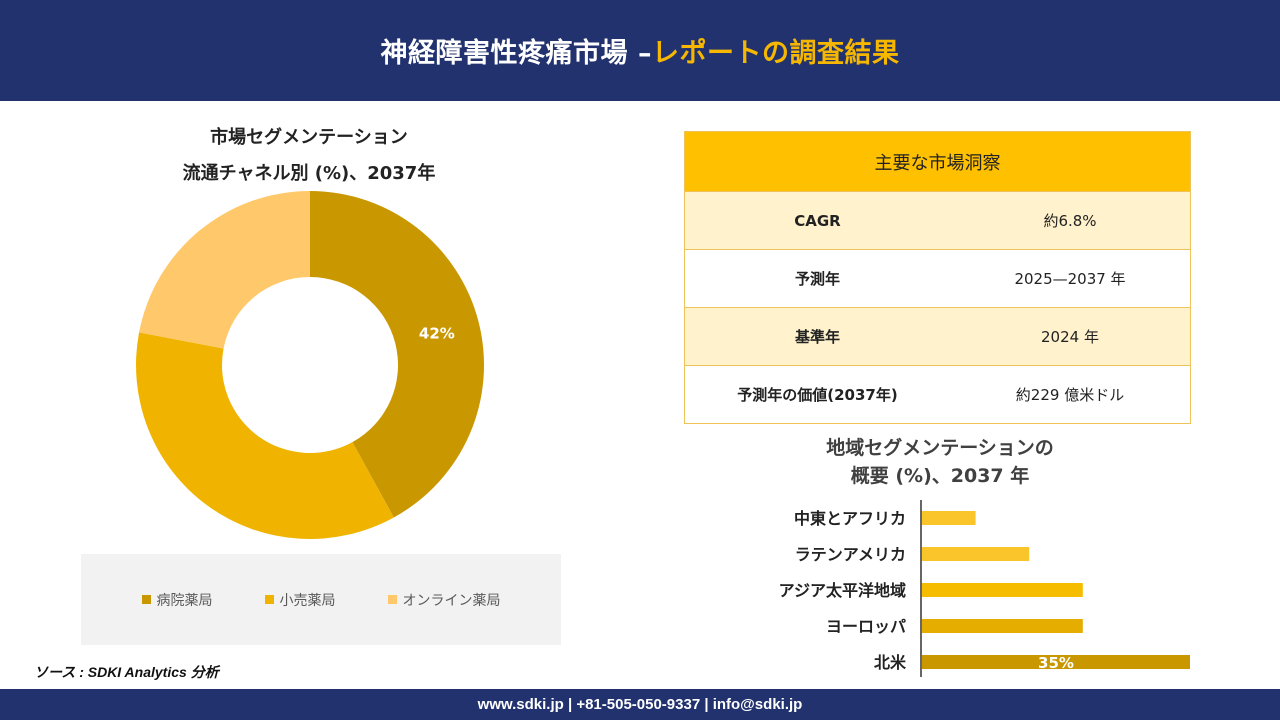 The image size is (1280, 720). I want to click on donut-title-line2: 流通チャネル別 (%)、2037年, so click(309, 173).